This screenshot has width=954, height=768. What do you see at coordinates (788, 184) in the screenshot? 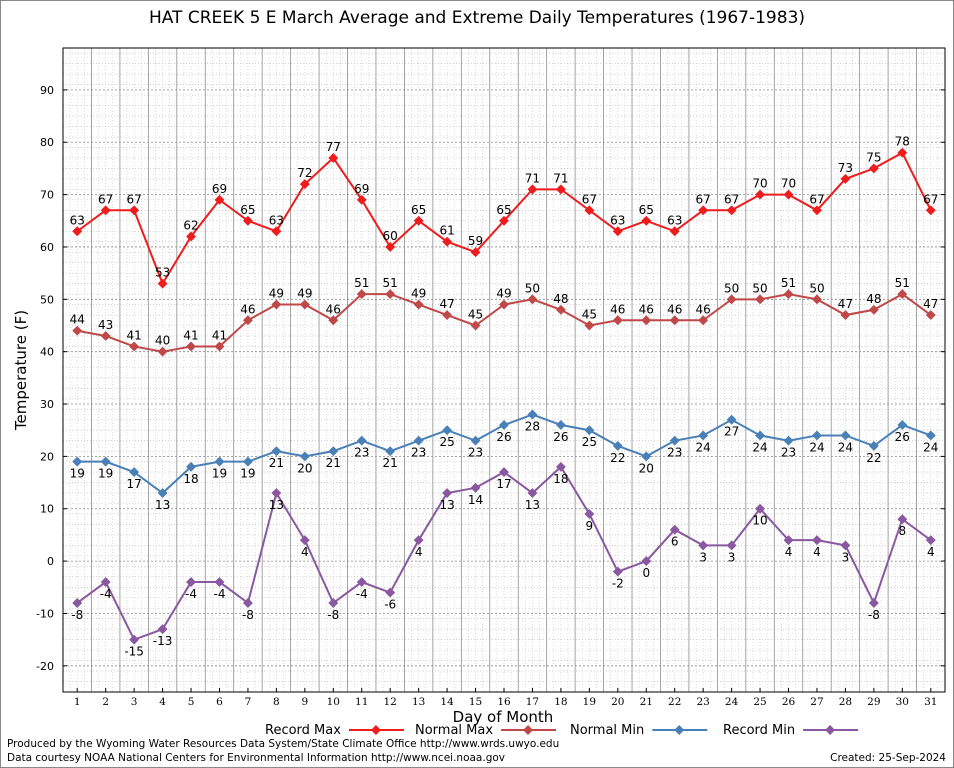
I see `data-label: 70` at bounding box center [788, 184].